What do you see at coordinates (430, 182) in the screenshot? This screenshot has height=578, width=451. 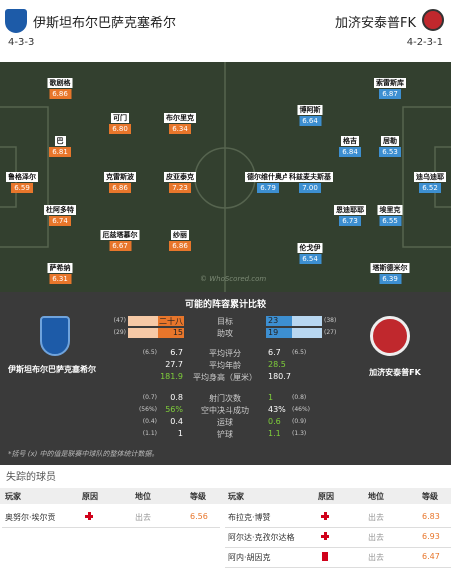 I see `player: 迪乌迪耶 6.52` at bounding box center [430, 182].